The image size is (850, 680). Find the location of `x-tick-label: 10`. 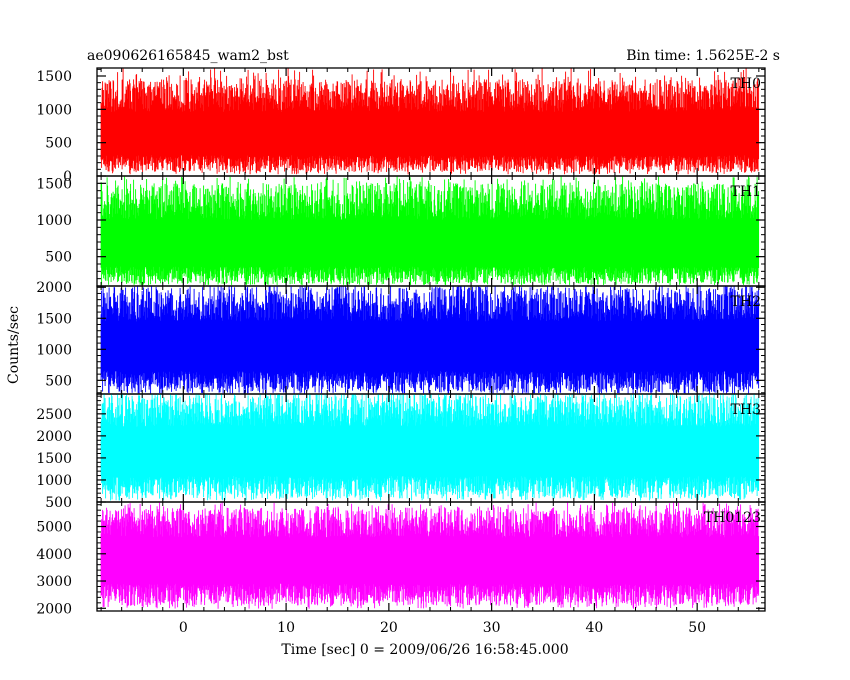

x-tick-label: 10 is located at coordinates (286, 628).